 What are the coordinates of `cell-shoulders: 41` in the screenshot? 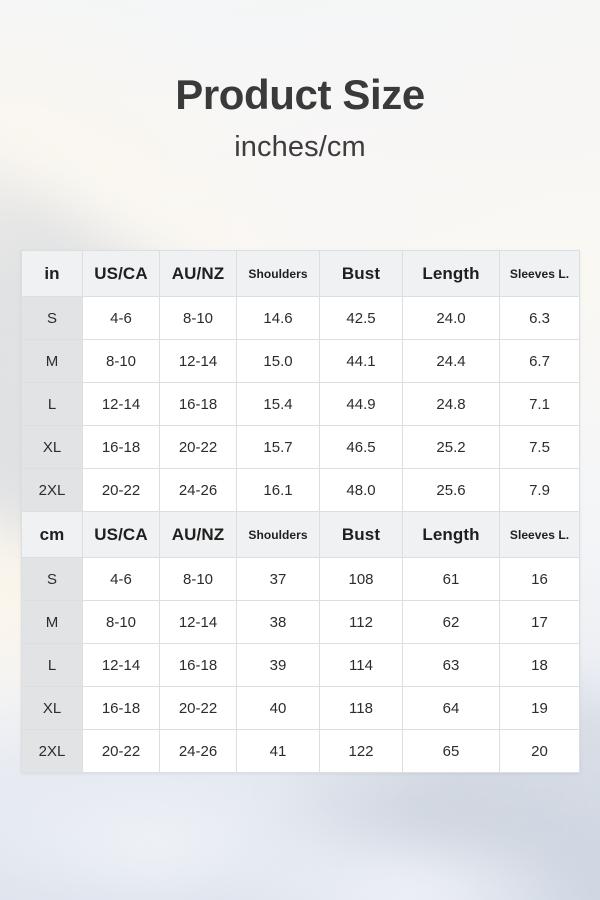 It's located at (278, 751).